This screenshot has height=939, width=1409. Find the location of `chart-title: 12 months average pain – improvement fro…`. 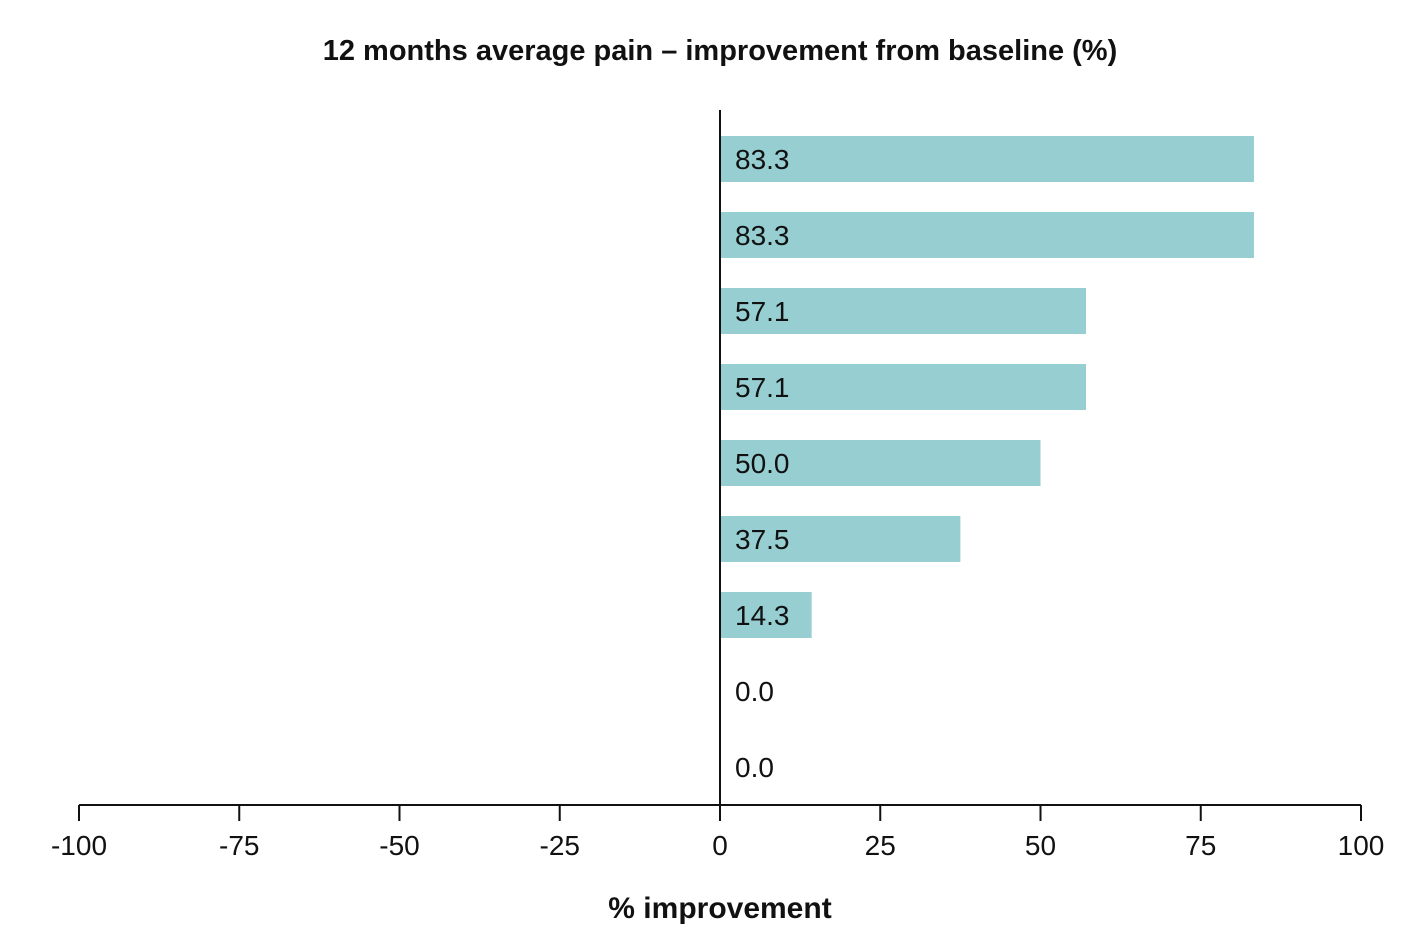

chart-title: 12 months average pain – improvement fro… is located at coordinates (720, 51).